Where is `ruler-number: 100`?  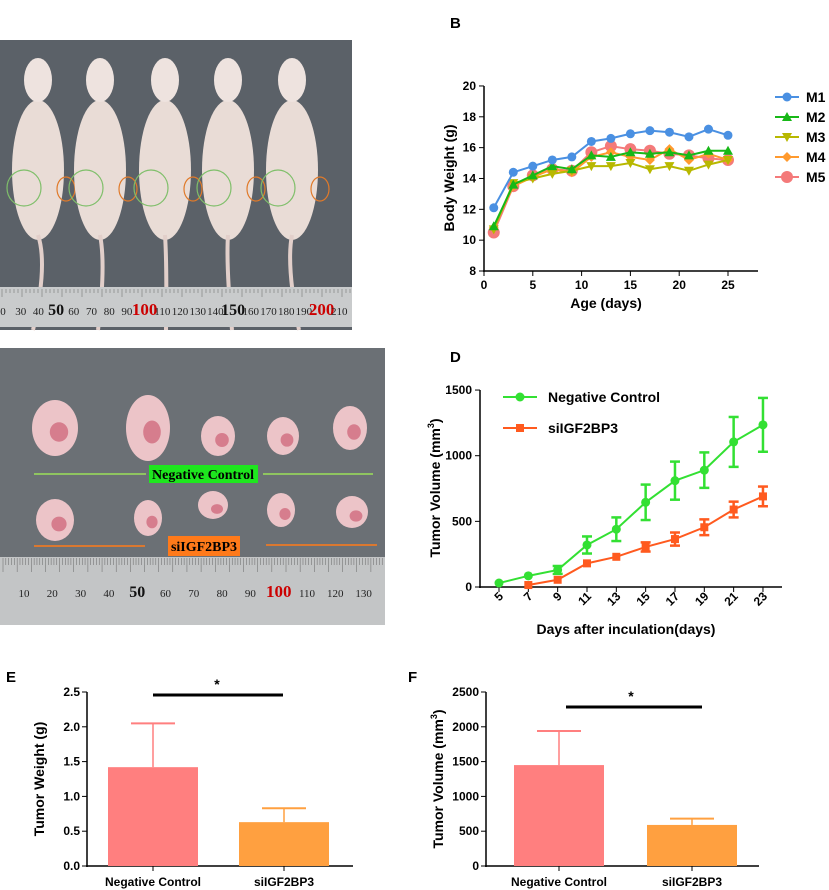
ruler-number: 100 is located at coordinates (145, 309).